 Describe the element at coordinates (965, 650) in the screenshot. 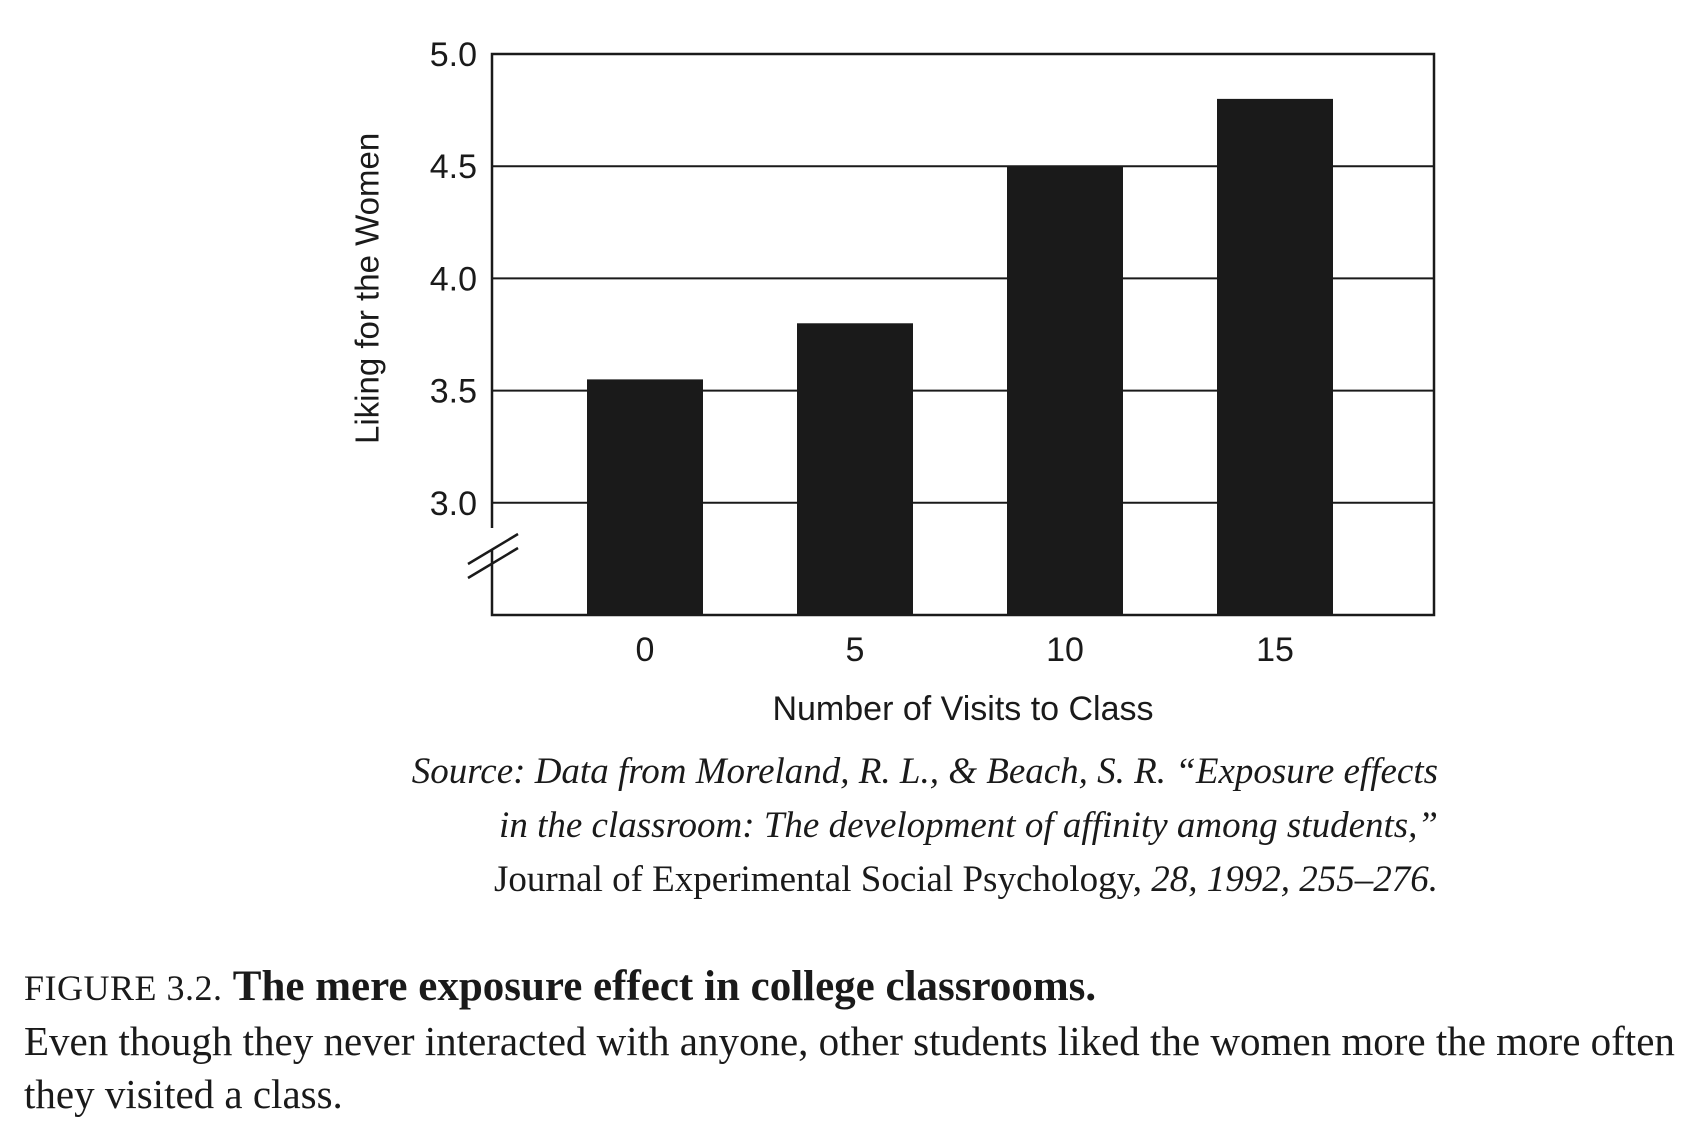

I see `x-tick-labels: 0 5 10 15` at that location.